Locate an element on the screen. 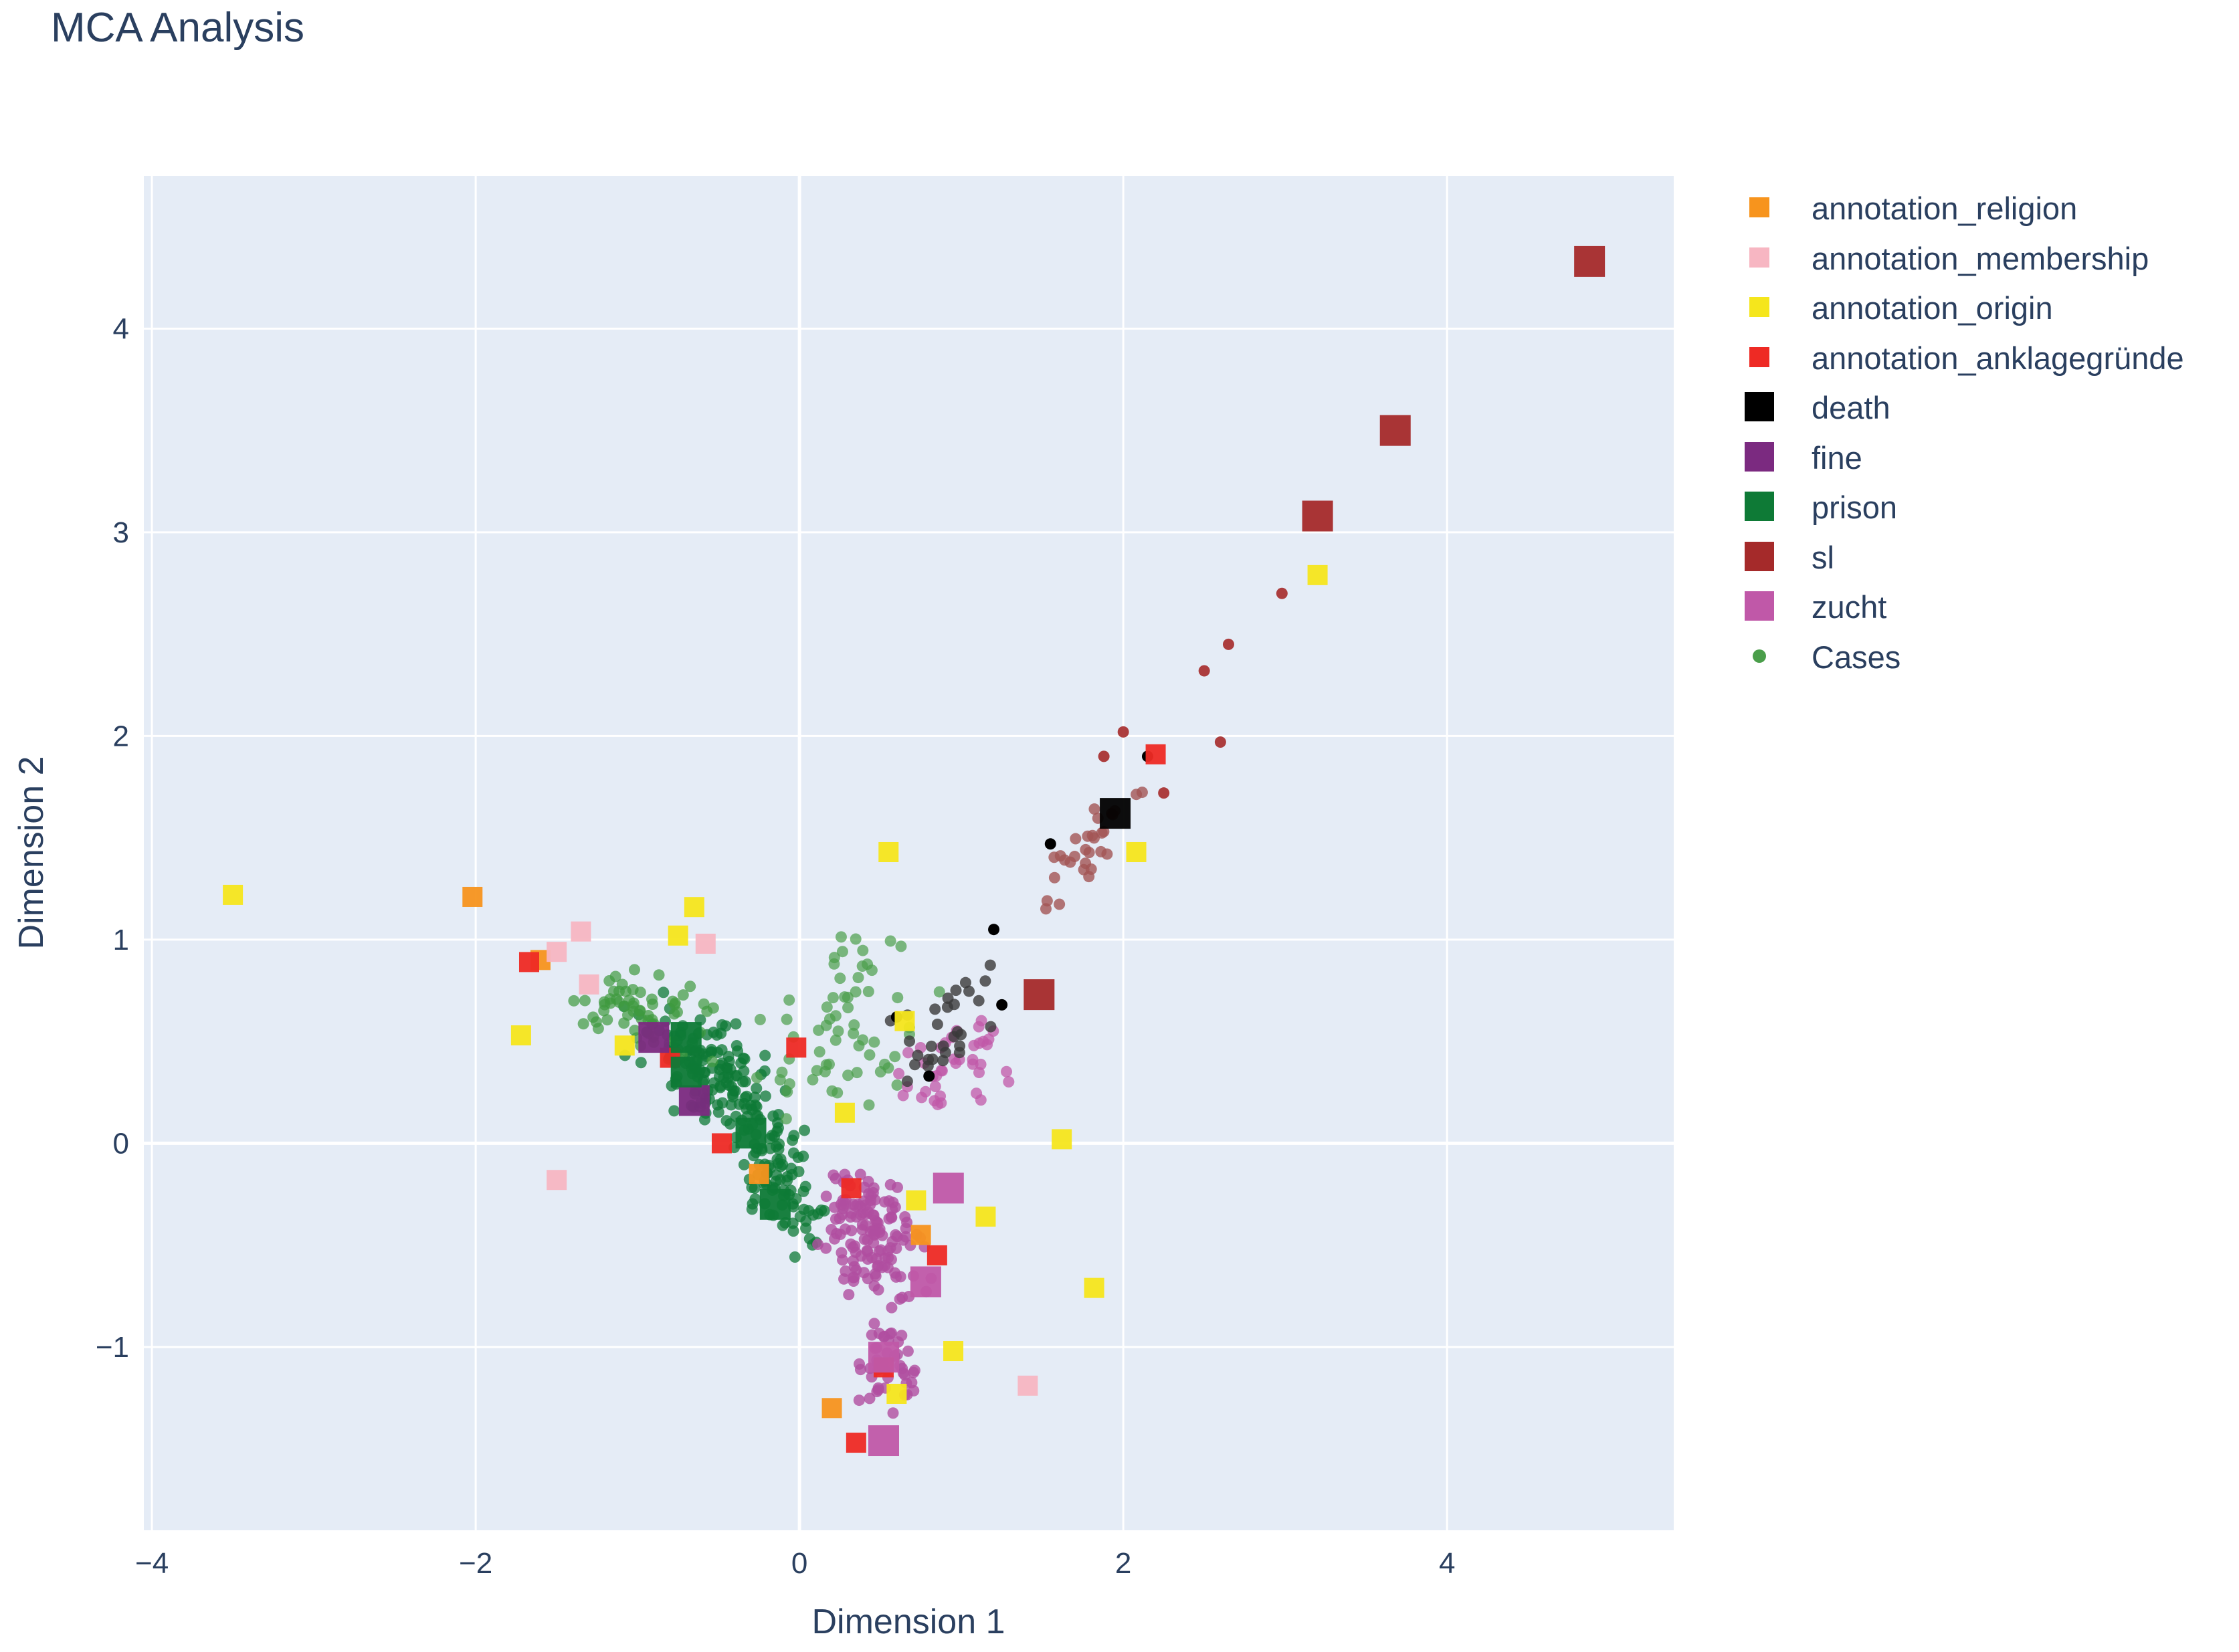 This screenshot has height=1652, width=2239. legend-label: annotation_religion is located at coordinates (1945, 208).